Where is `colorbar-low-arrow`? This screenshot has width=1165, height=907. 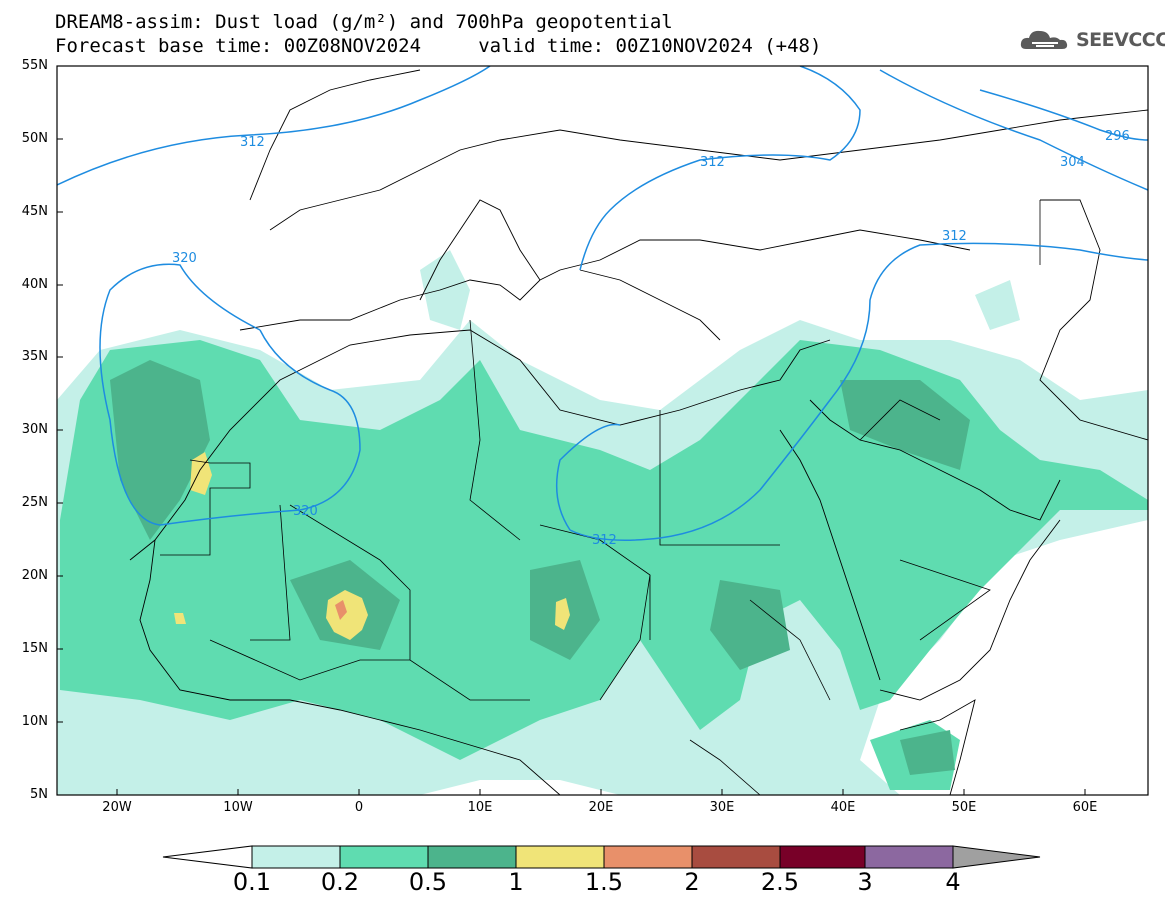
colorbar-low-arrow is located at coordinates (207, 857).